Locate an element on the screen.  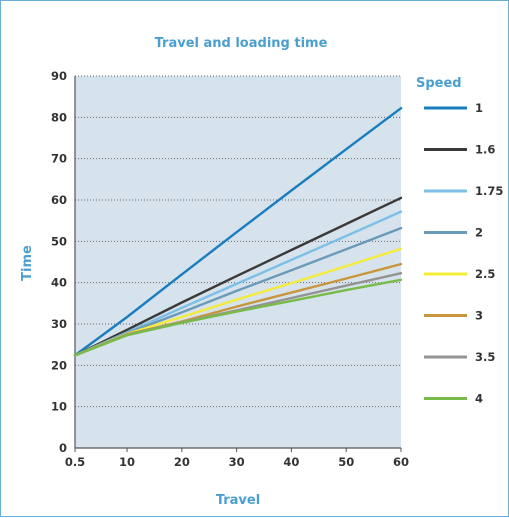
x-tick-label: 30 is located at coordinates (237, 462).